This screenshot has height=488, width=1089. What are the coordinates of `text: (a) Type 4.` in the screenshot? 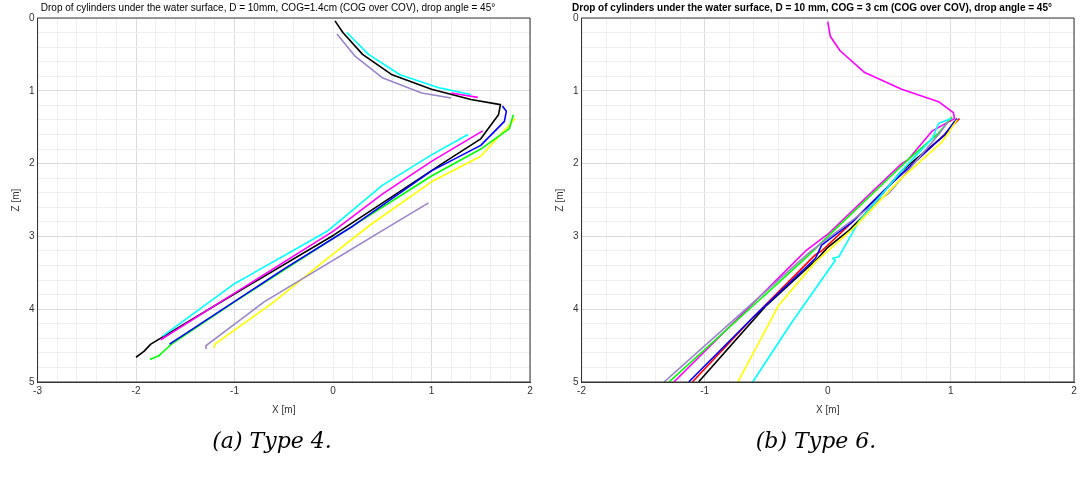 It's located at (272, 440).